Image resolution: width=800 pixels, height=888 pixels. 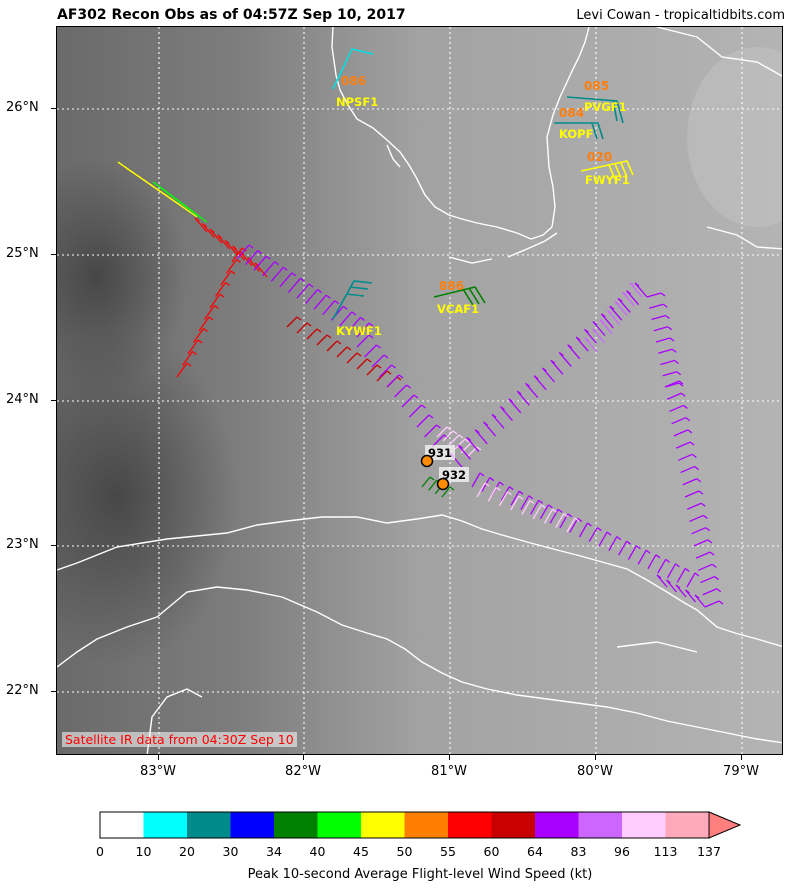 I want to click on florida-east-coast, so click(x=568, y=127).